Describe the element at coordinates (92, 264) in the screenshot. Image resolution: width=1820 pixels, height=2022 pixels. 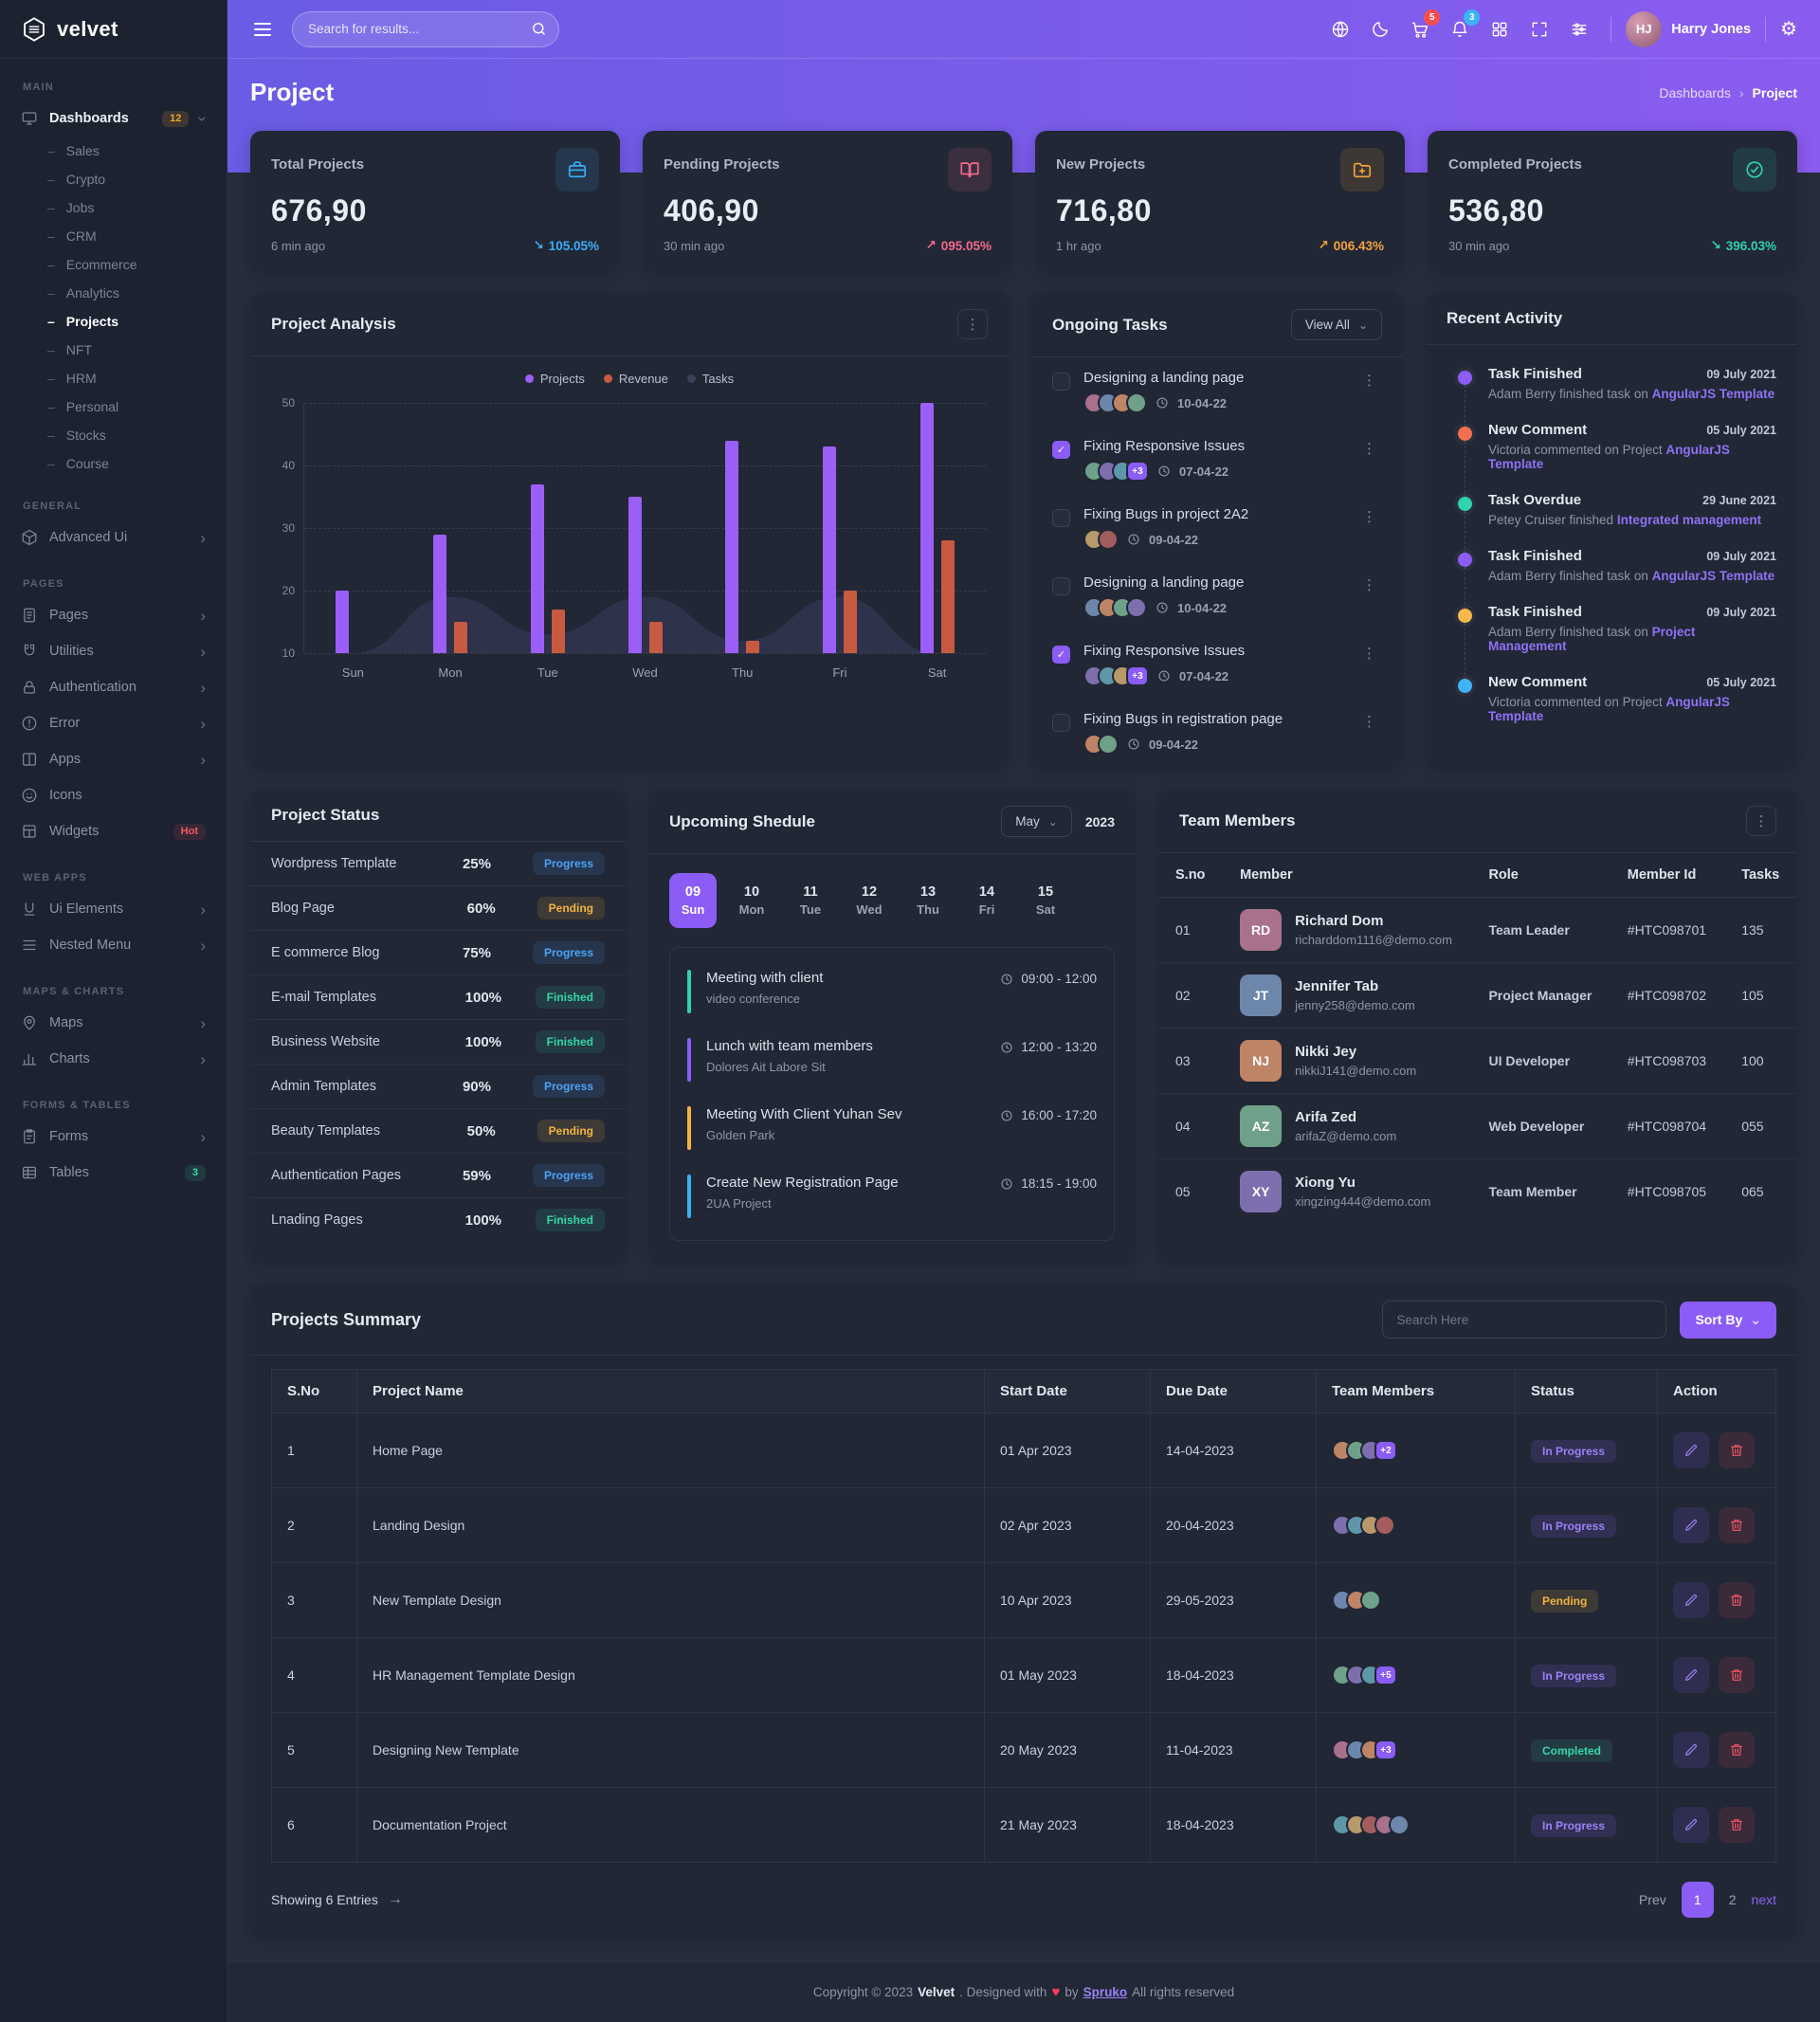
I see `sidebar-subitem-ecommerce: – Ecommerce` at that location.